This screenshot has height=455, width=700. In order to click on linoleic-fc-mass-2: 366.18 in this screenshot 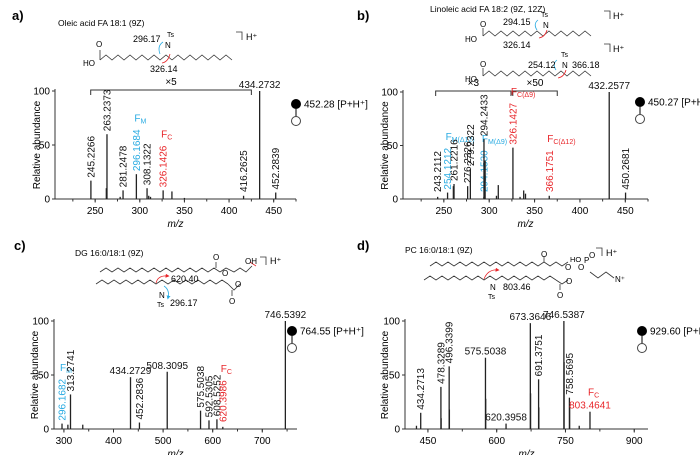, I will do `click(586, 65)`.